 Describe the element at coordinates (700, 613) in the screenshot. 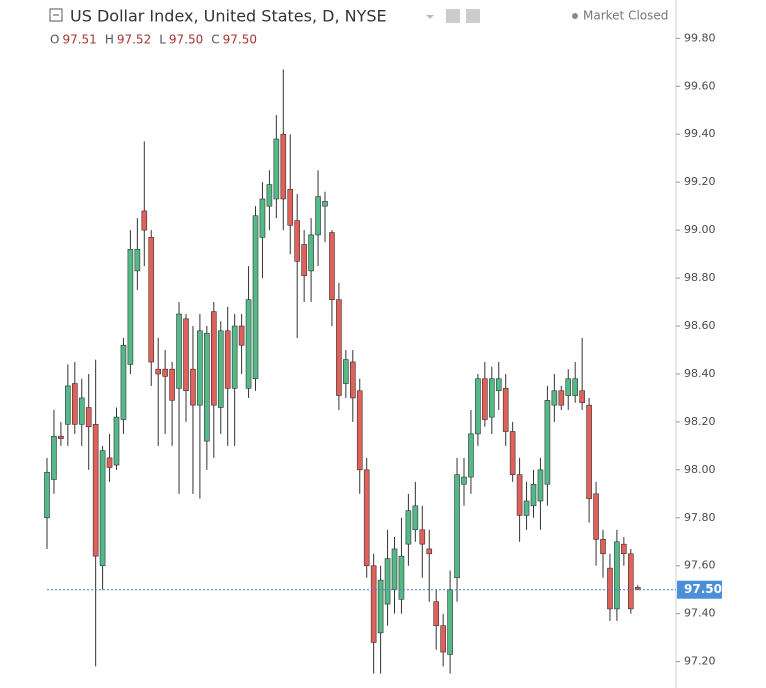

I see `y-tick-label: 97.40` at that location.